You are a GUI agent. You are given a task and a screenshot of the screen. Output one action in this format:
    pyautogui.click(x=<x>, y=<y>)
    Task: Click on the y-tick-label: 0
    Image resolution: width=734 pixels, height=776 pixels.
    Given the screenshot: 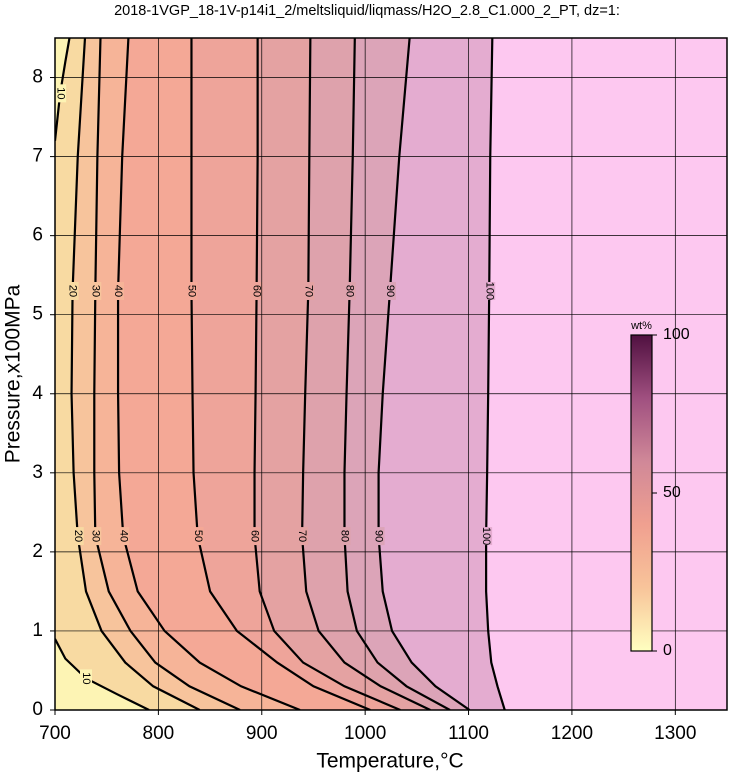 What is the action you would take?
    pyautogui.click(x=37, y=709)
    